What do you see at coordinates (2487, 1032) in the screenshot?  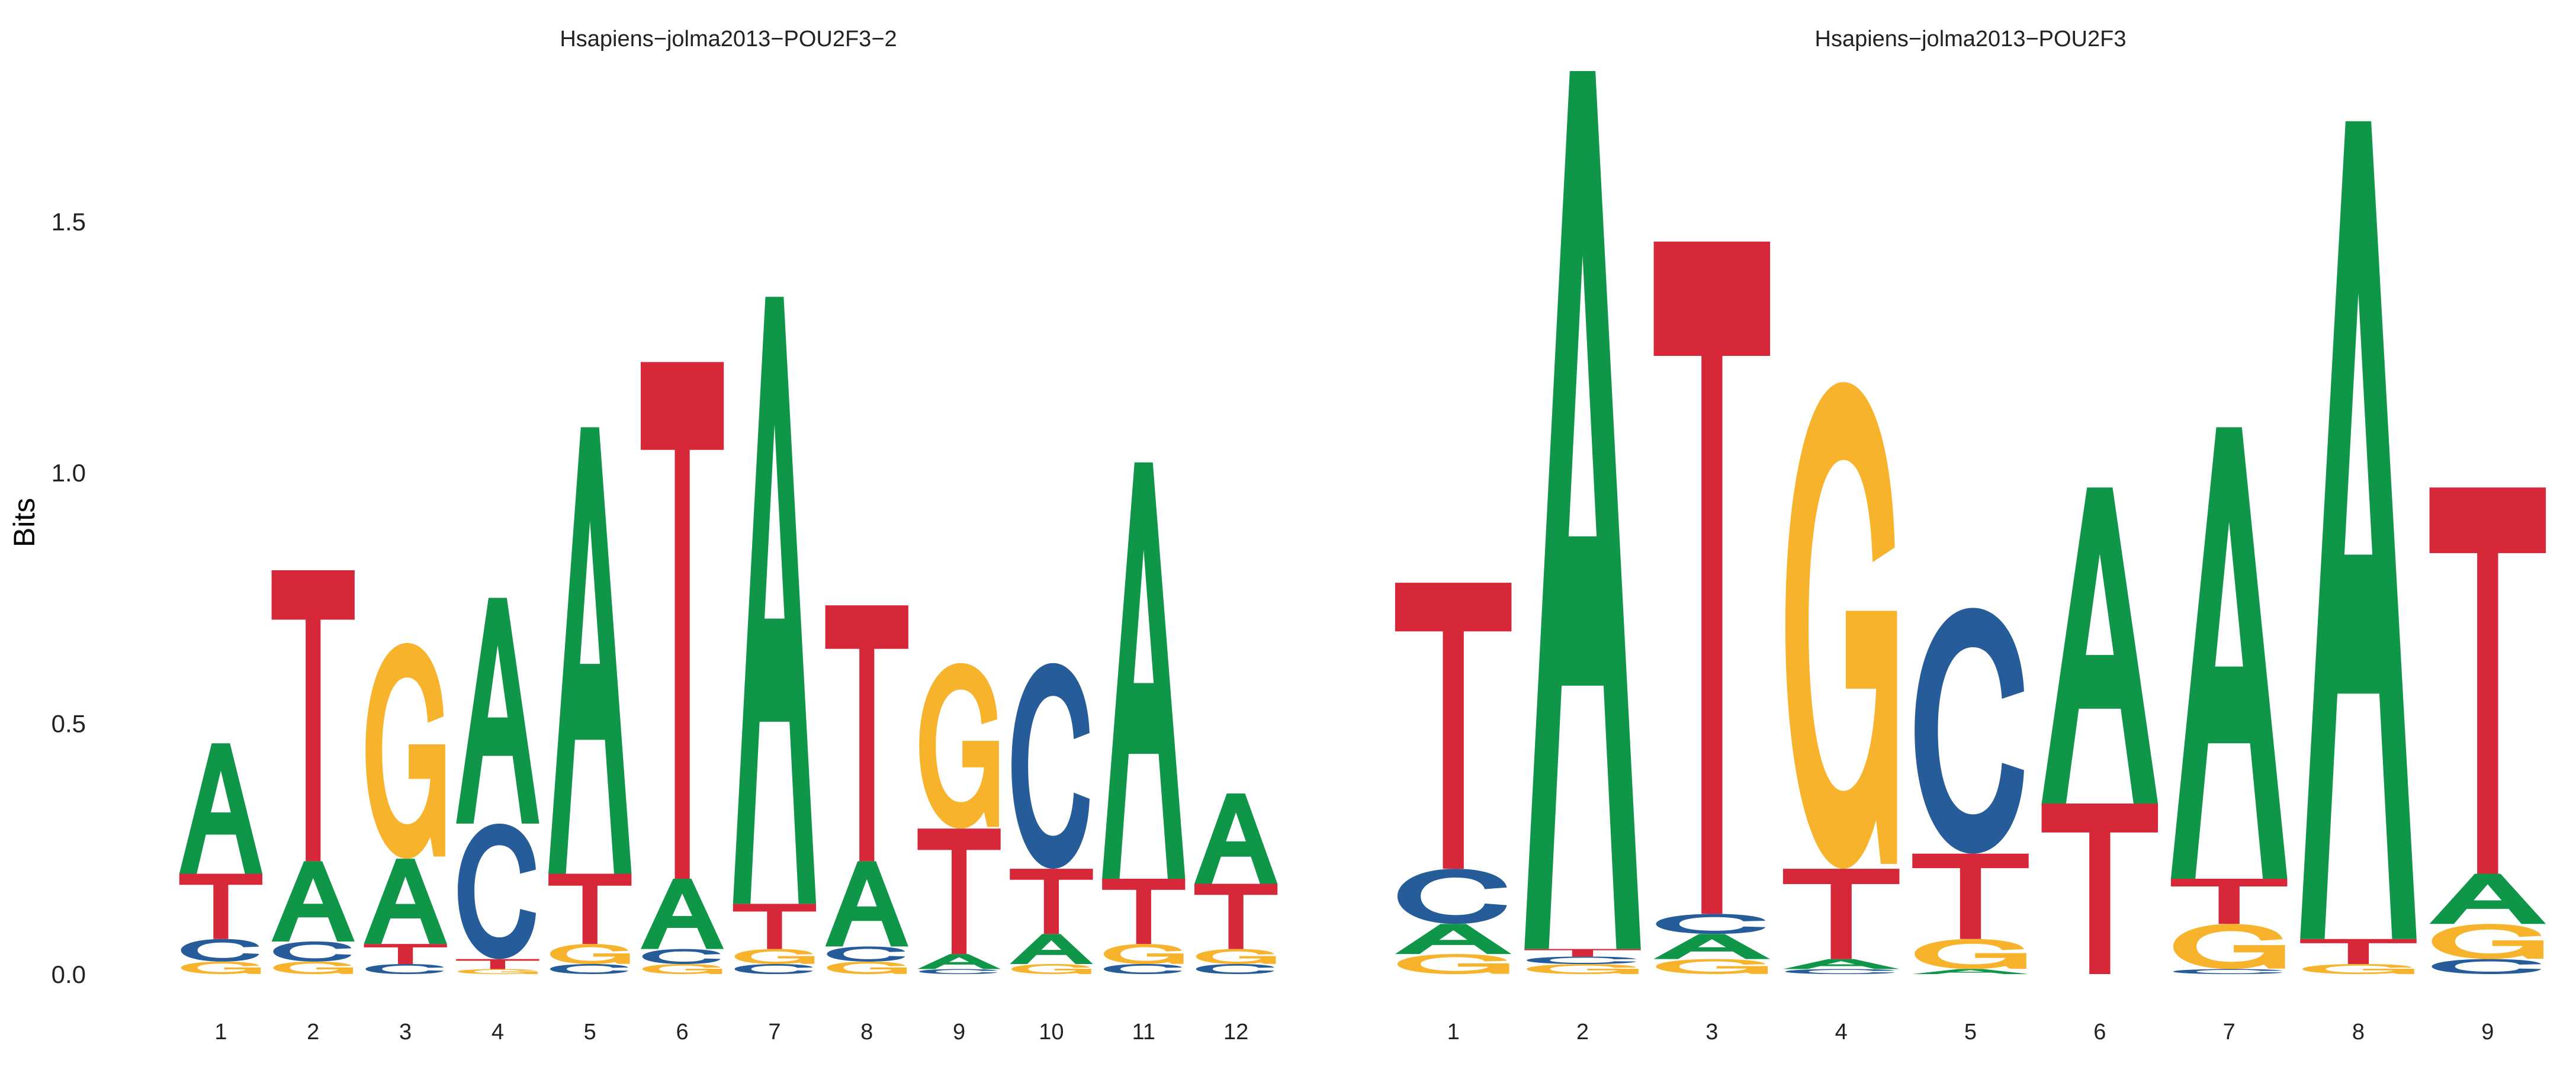 I see `x-tick-label: 9` at bounding box center [2487, 1032].